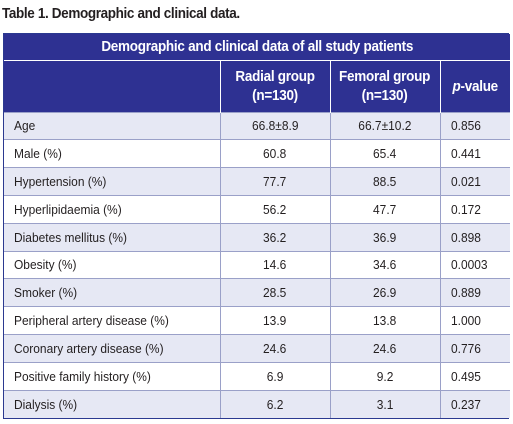  I want to click on row-label: Age, so click(112, 125).